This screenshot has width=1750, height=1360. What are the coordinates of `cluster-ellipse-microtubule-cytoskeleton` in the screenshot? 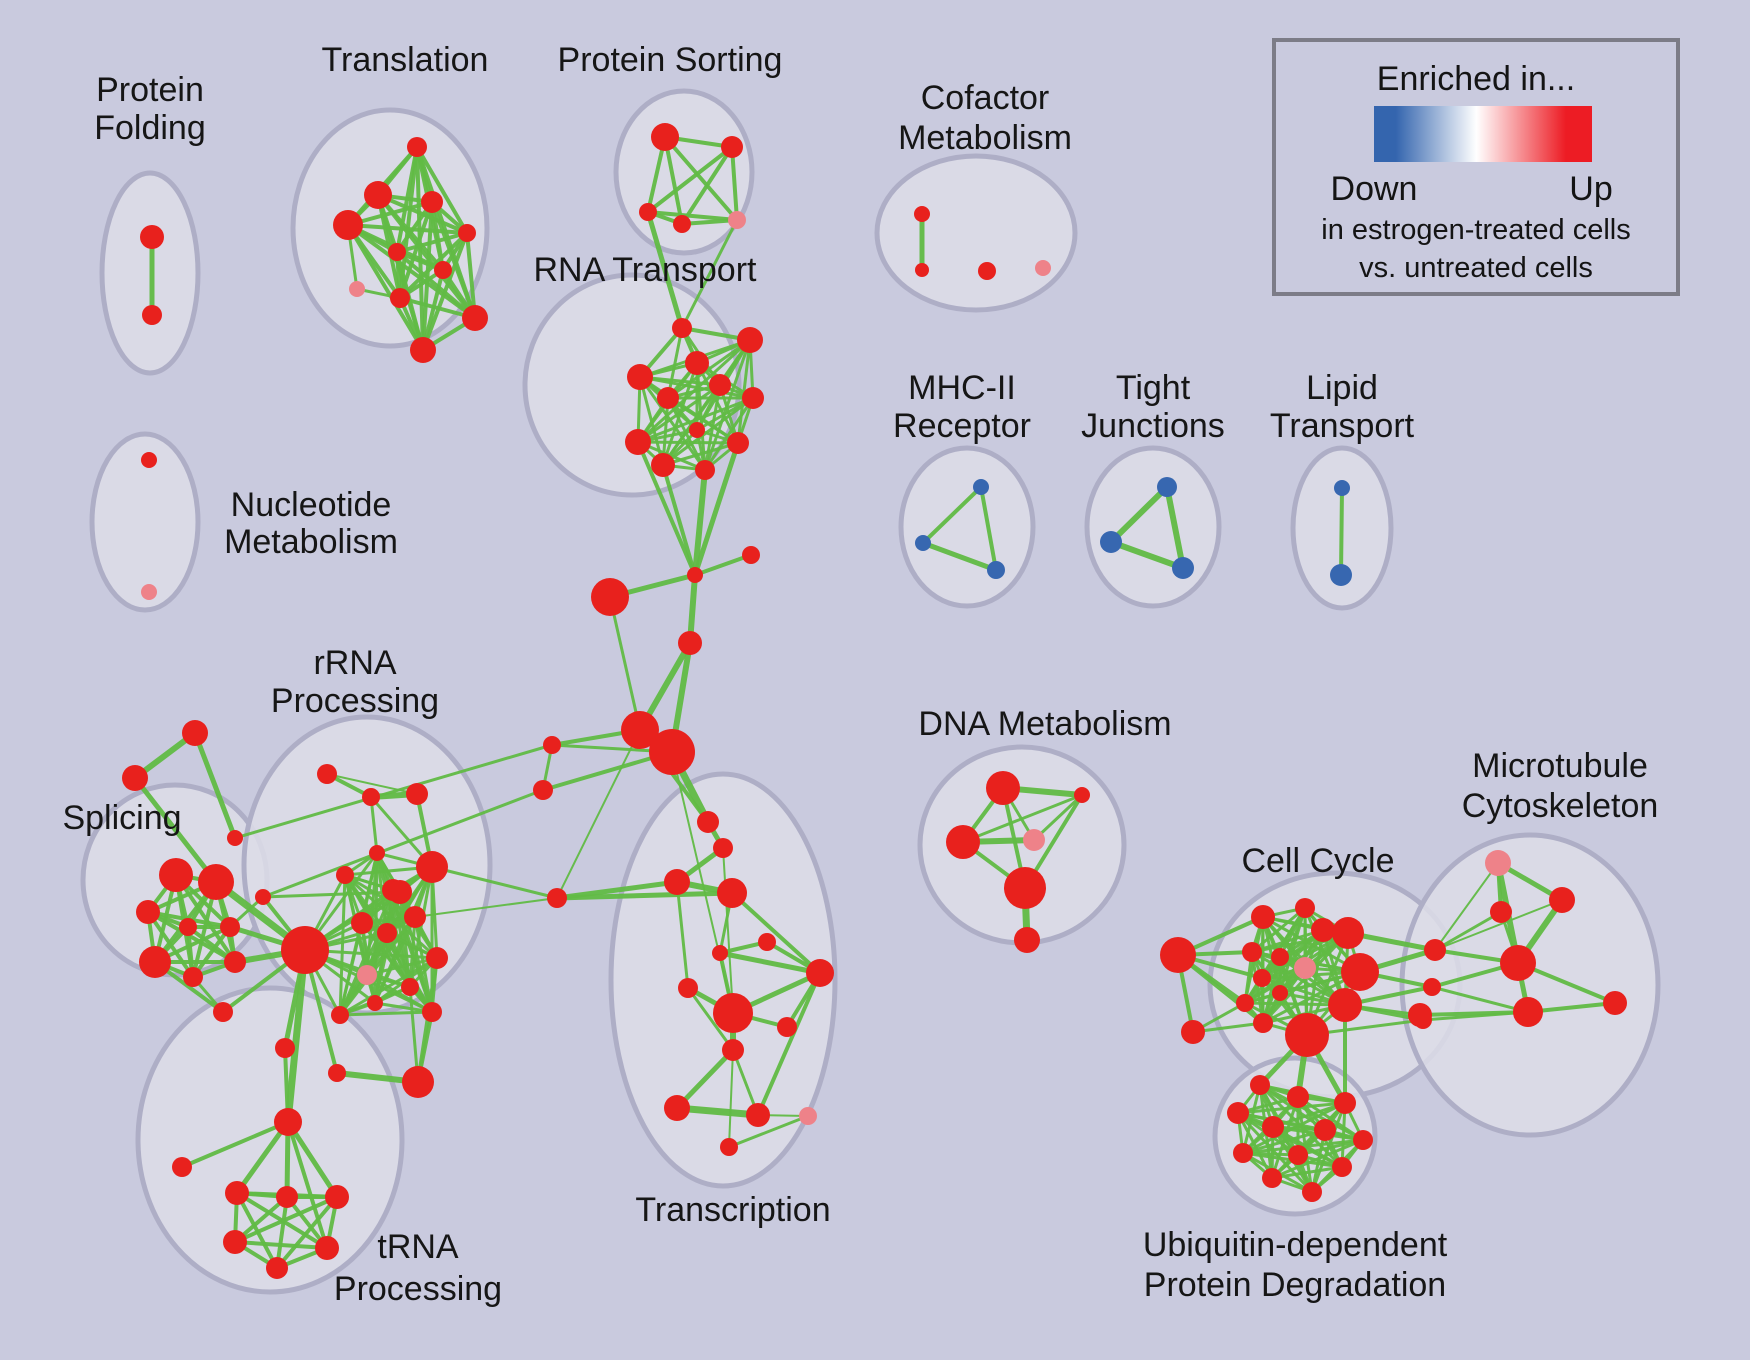 It's located at (1530, 985).